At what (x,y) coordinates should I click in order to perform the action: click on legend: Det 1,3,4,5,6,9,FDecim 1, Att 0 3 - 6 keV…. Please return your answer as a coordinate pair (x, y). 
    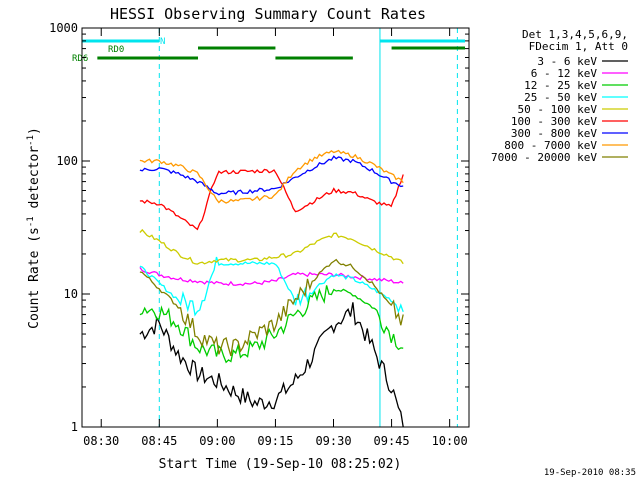
    Looking at the image, I should click on (559, 96).